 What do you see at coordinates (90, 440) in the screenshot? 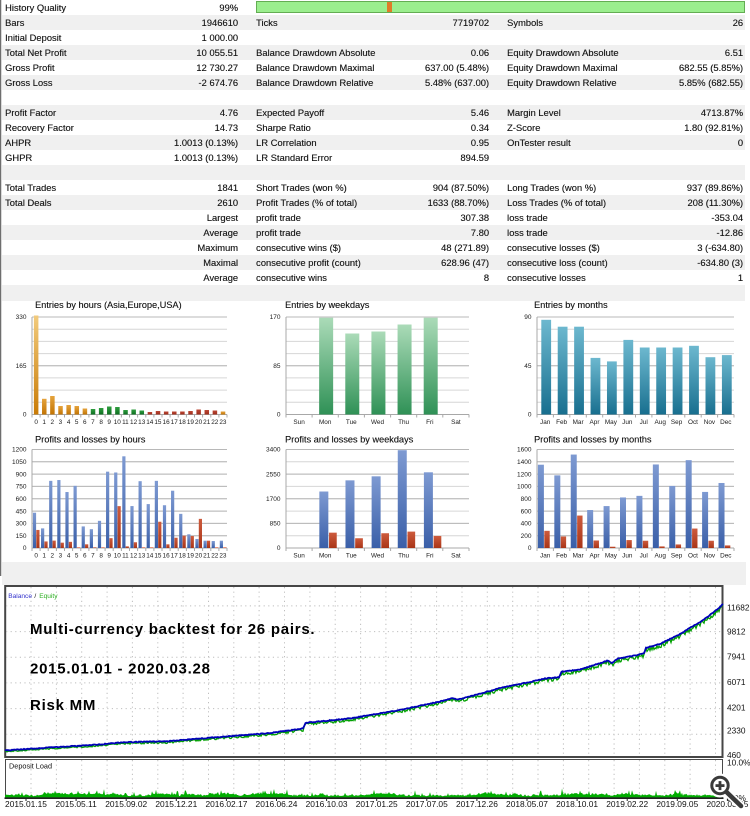
I see `svg-text: Profits and losses by hours` at bounding box center [90, 440].